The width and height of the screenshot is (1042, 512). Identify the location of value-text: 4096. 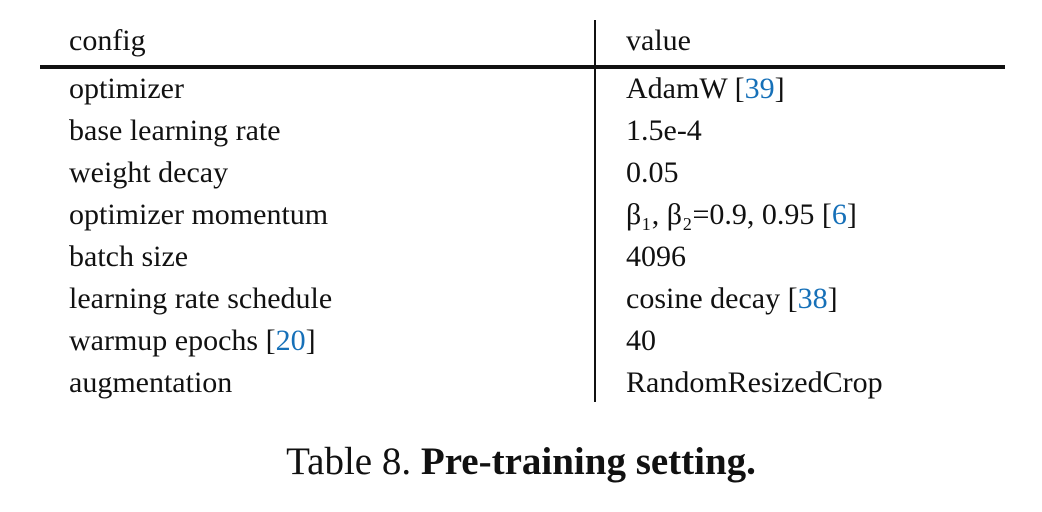
(656, 256).